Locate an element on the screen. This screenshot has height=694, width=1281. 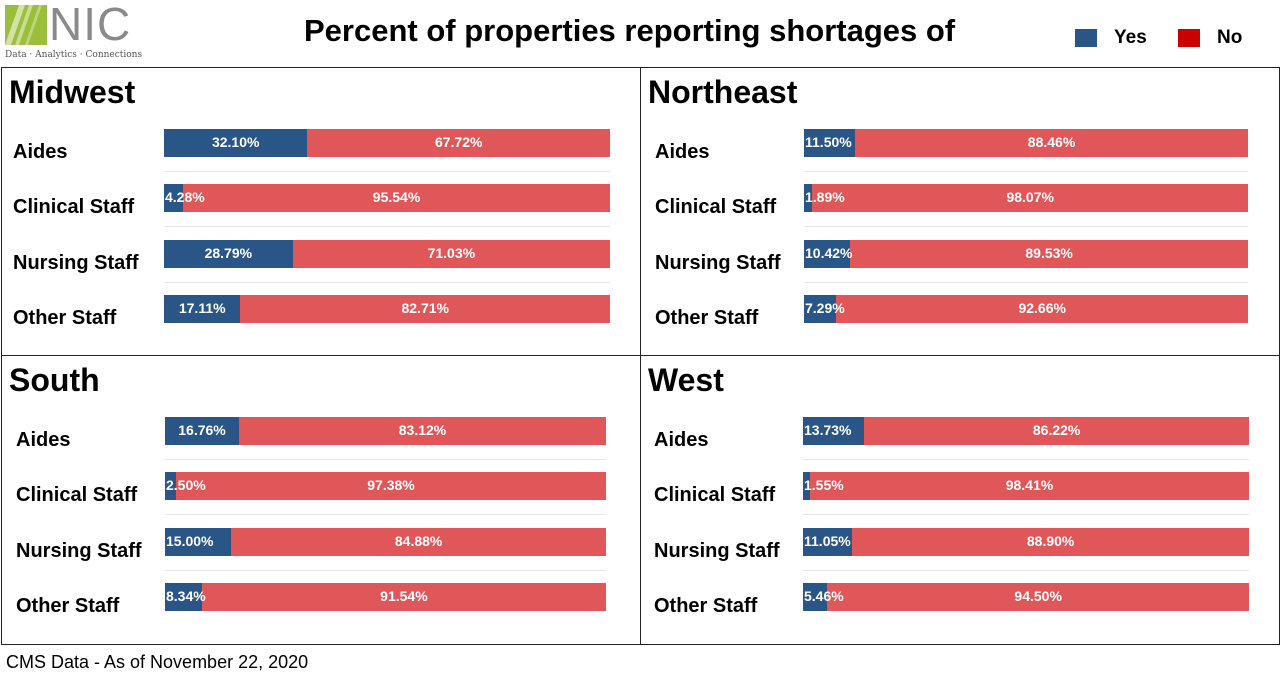
data-label-no: 88.90% is located at coordinates (1050, 541).